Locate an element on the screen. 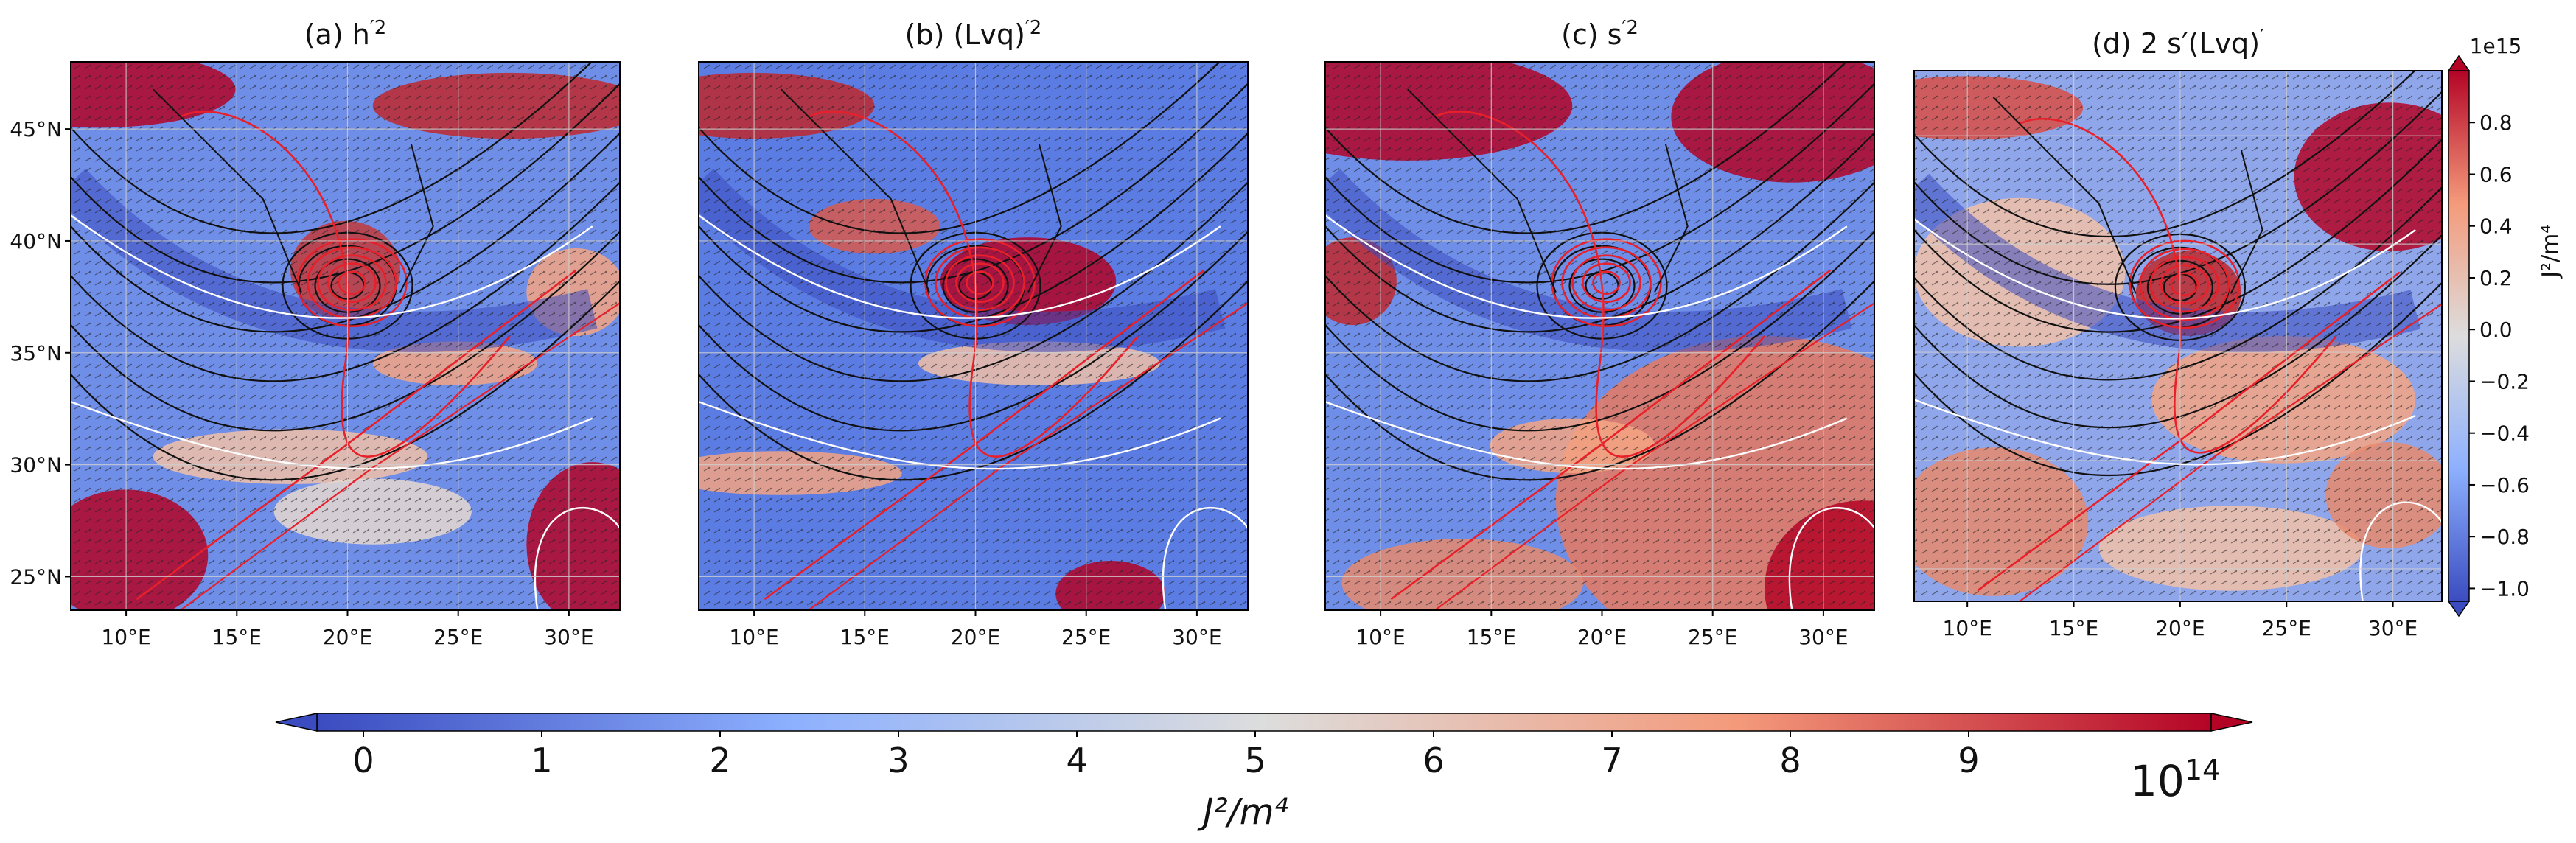  tick-label-lat: 35°N is located at coordinates (36, 353).